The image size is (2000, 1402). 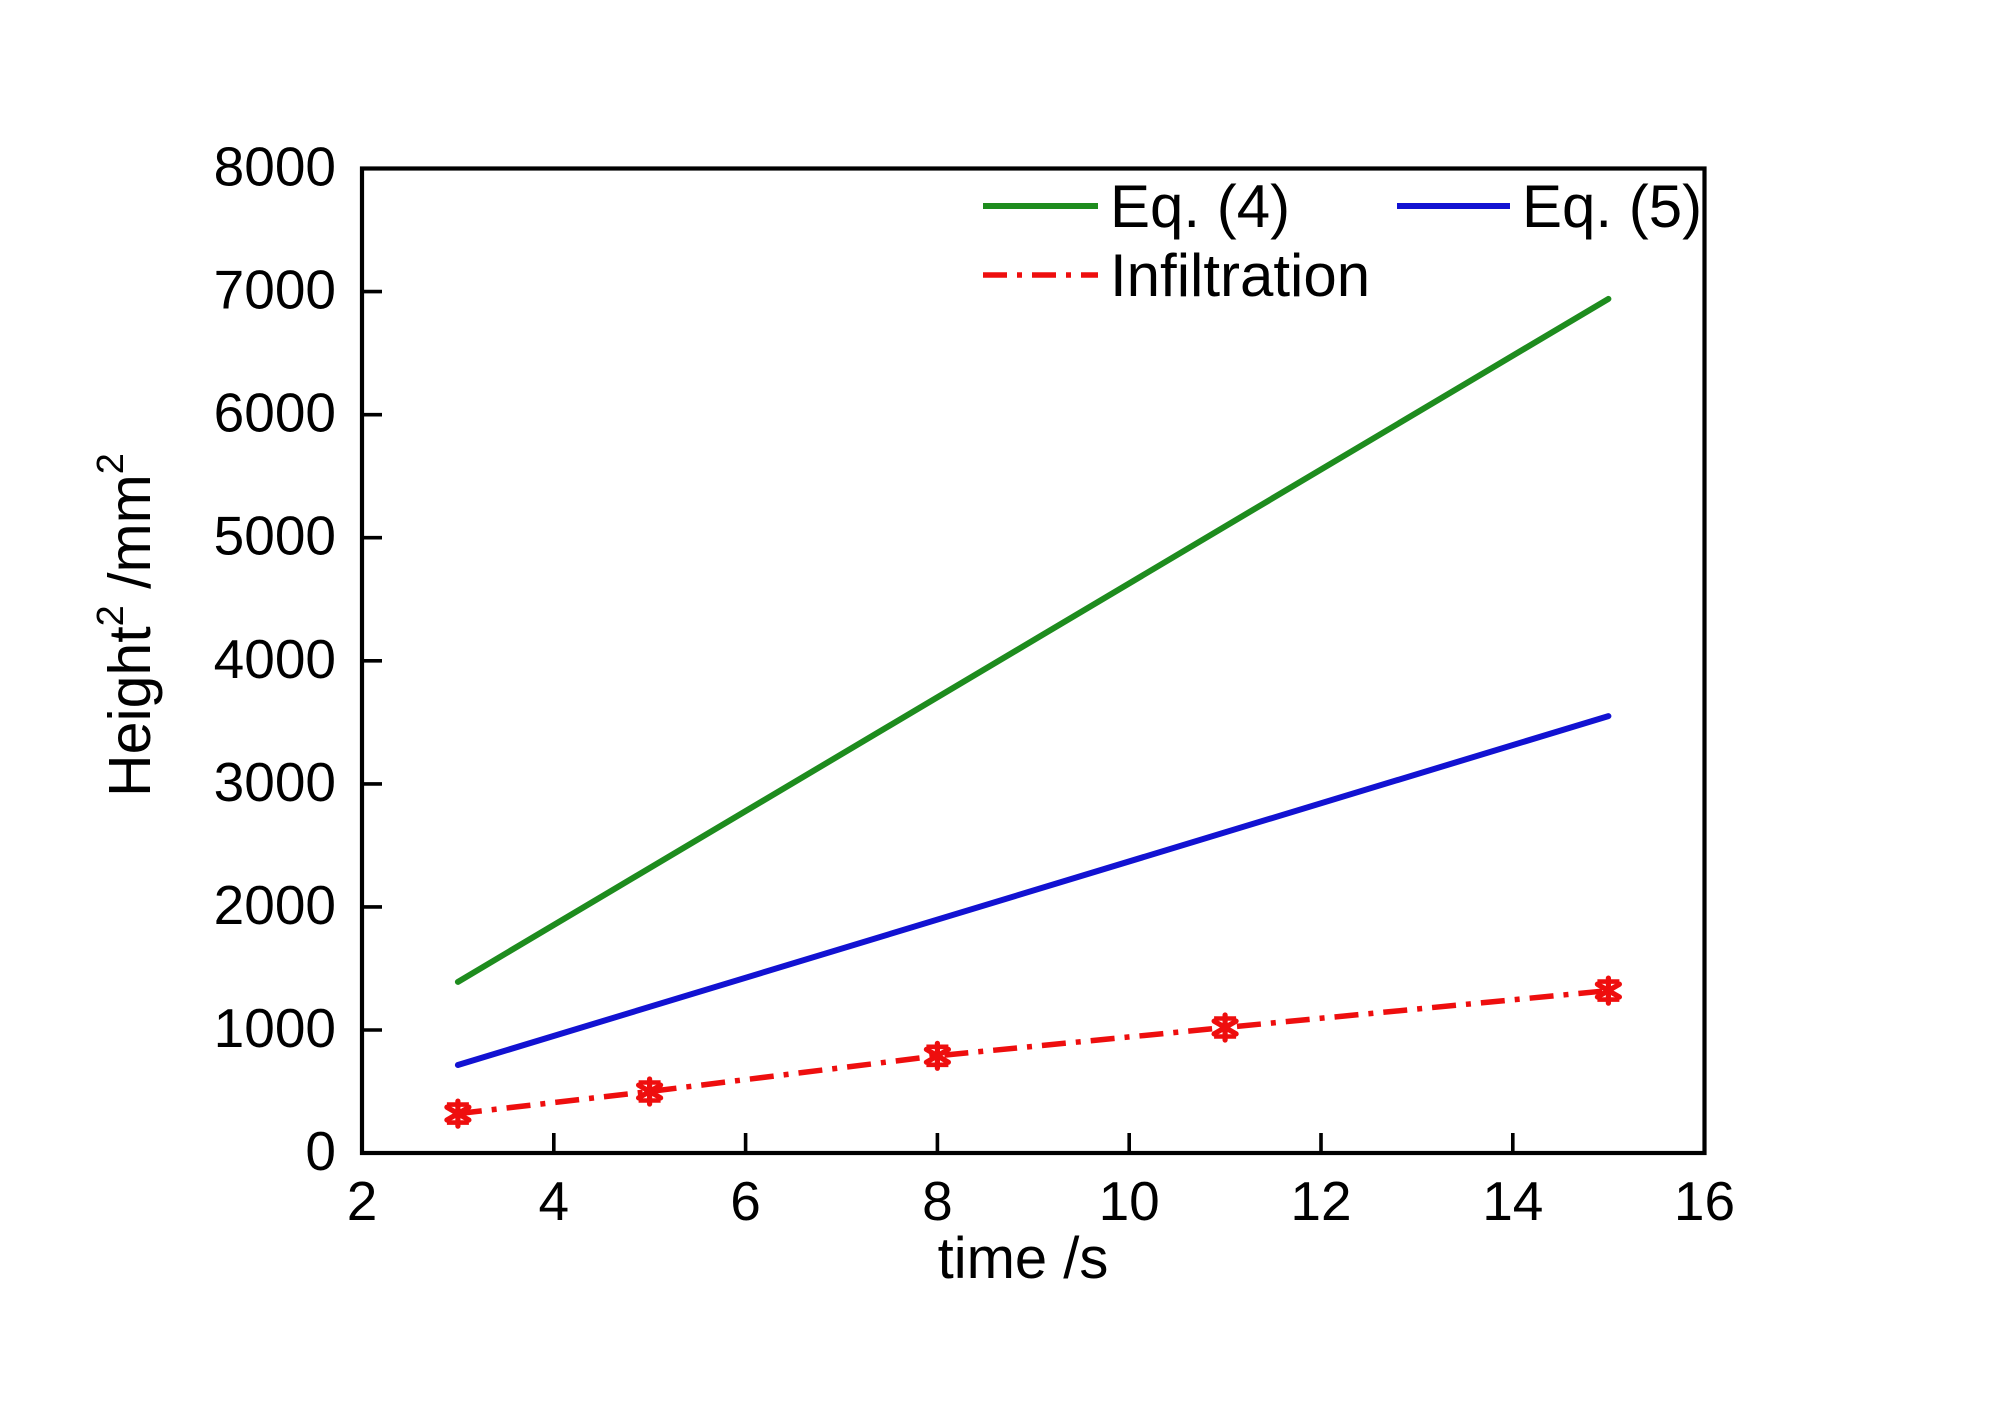 What do you see at coordinates (275, 1028) in the screenshot?
I see `svg-text: 1000` at bounding box center [275, 1028].